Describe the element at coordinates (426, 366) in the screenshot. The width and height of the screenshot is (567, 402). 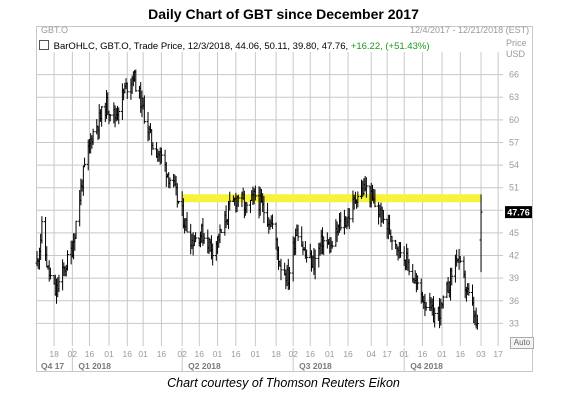
I see `quarter-label: Q4 2018` at that location.